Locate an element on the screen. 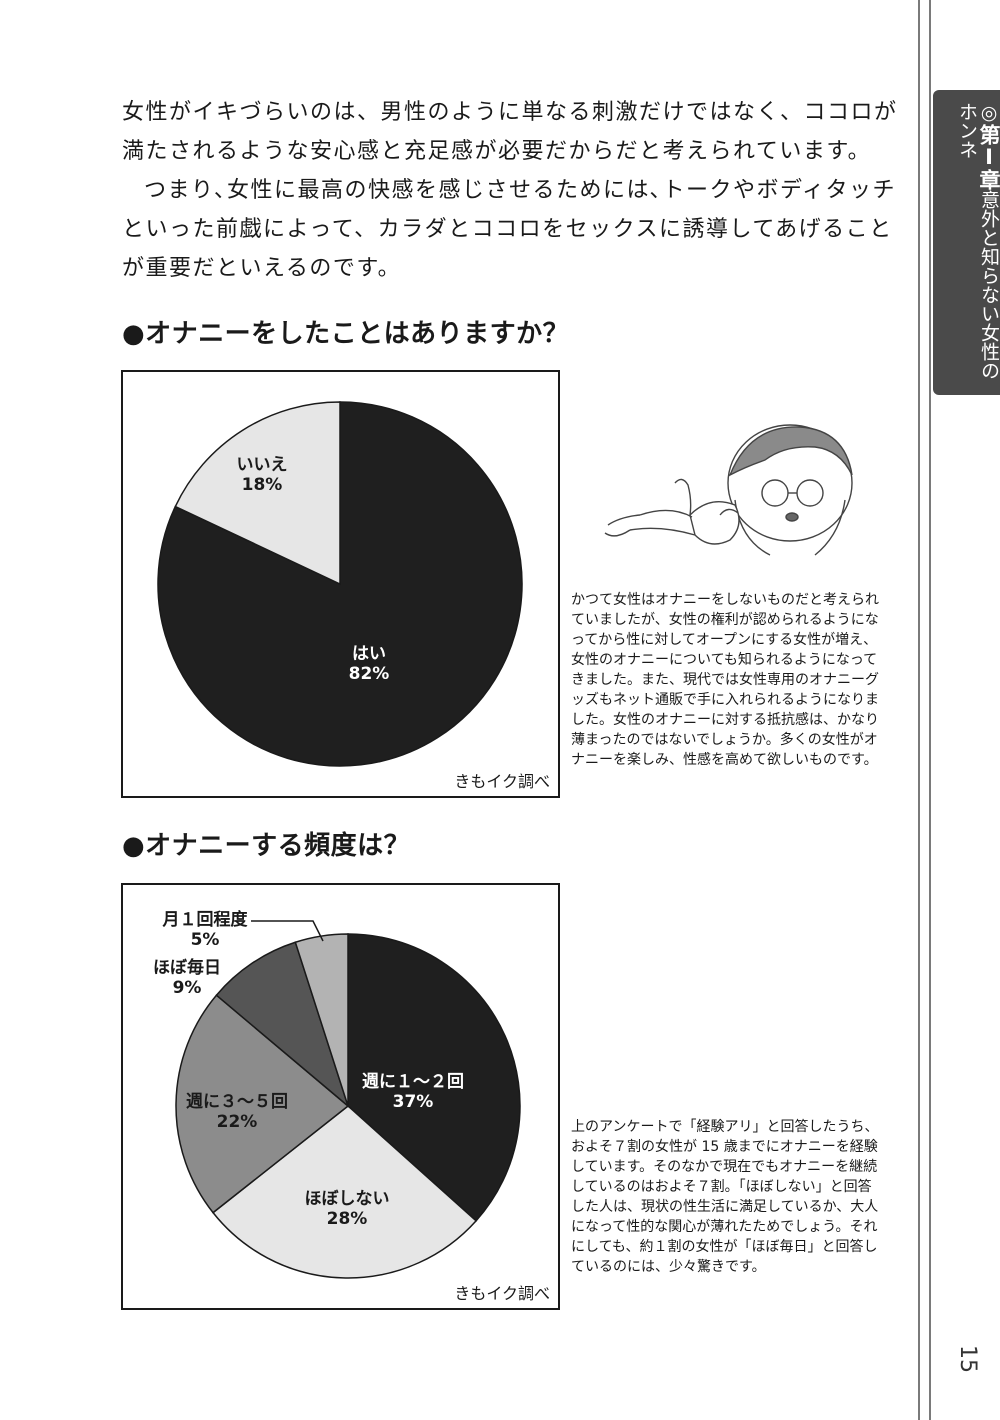  chapter-tab-text: ◎第Ⅰ章意外と知らない女性のホンネ is located at coordinates (966, 247).